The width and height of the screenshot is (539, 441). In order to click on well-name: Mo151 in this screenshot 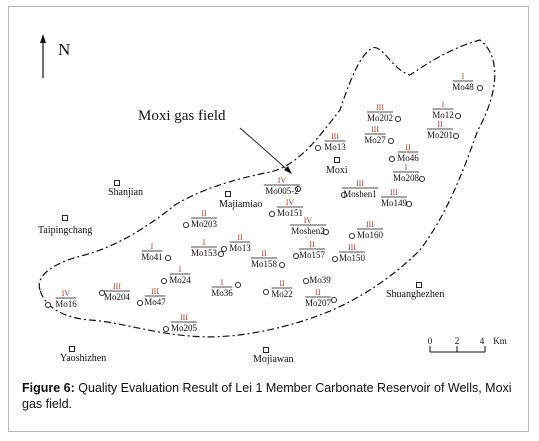, I will do `click(290, 213)`.